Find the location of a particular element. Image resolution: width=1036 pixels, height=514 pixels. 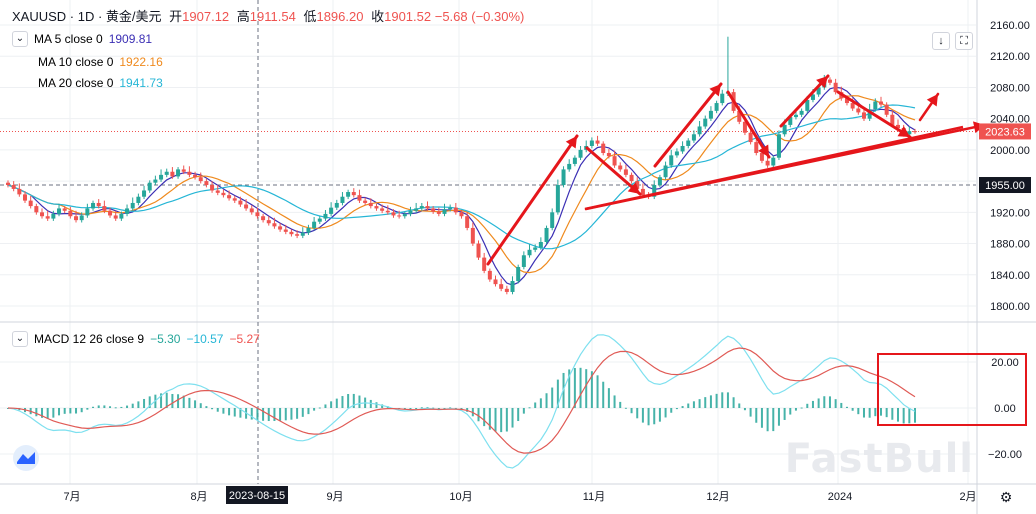

arrow-up-3-head is located at coordinates (822, 82).